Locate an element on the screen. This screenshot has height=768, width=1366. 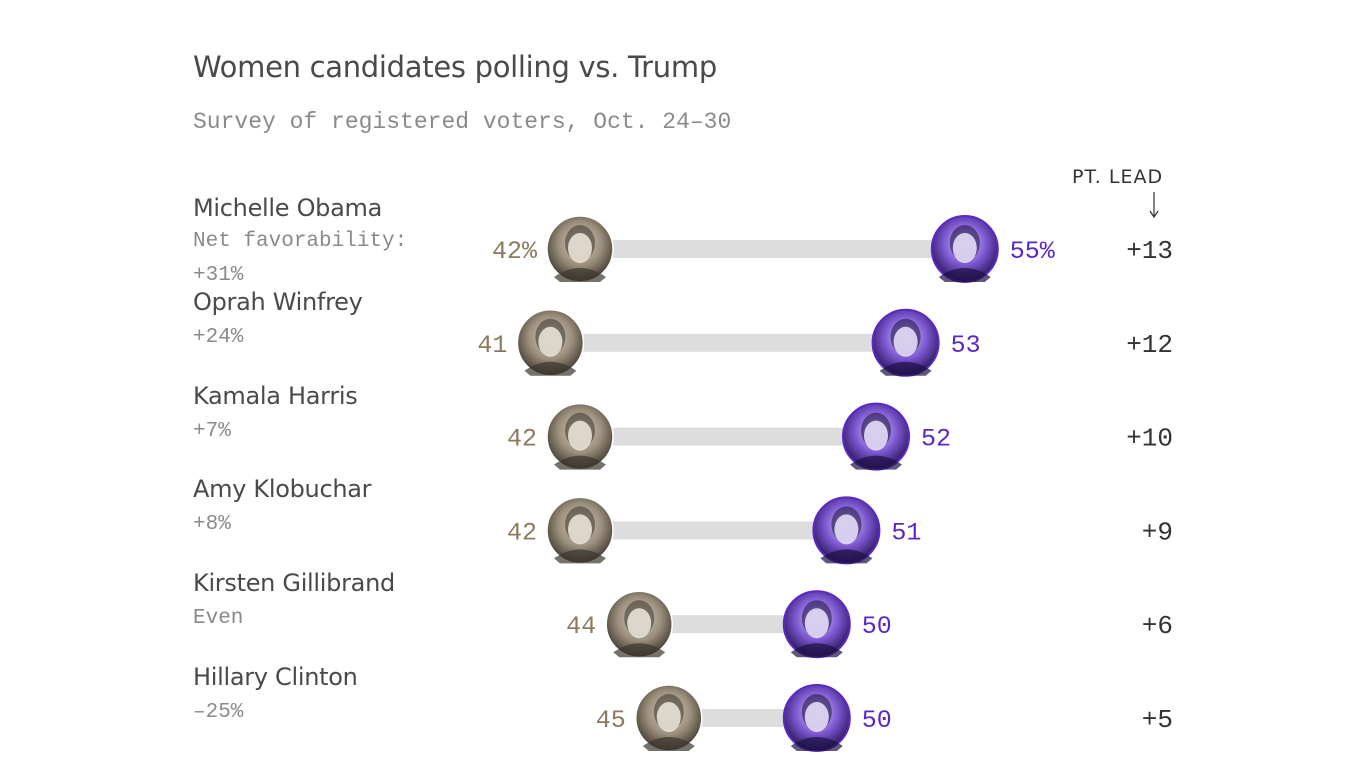
net-favorability-value: –25% is located at coordinates (218, 712).